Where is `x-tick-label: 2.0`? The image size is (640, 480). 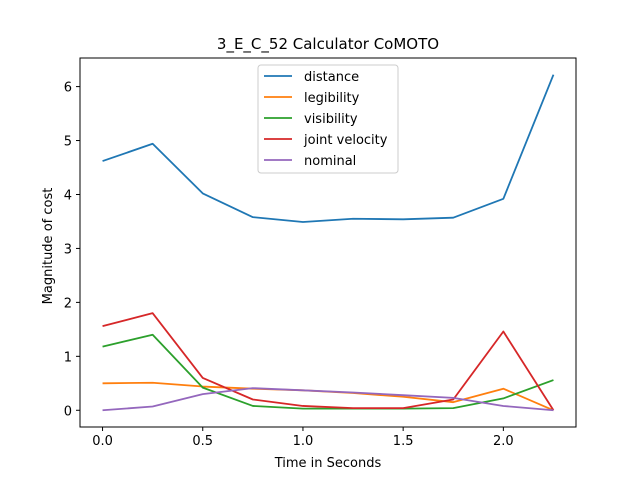 x-tick-label: 2.0 is located at coordinates (503, 441).